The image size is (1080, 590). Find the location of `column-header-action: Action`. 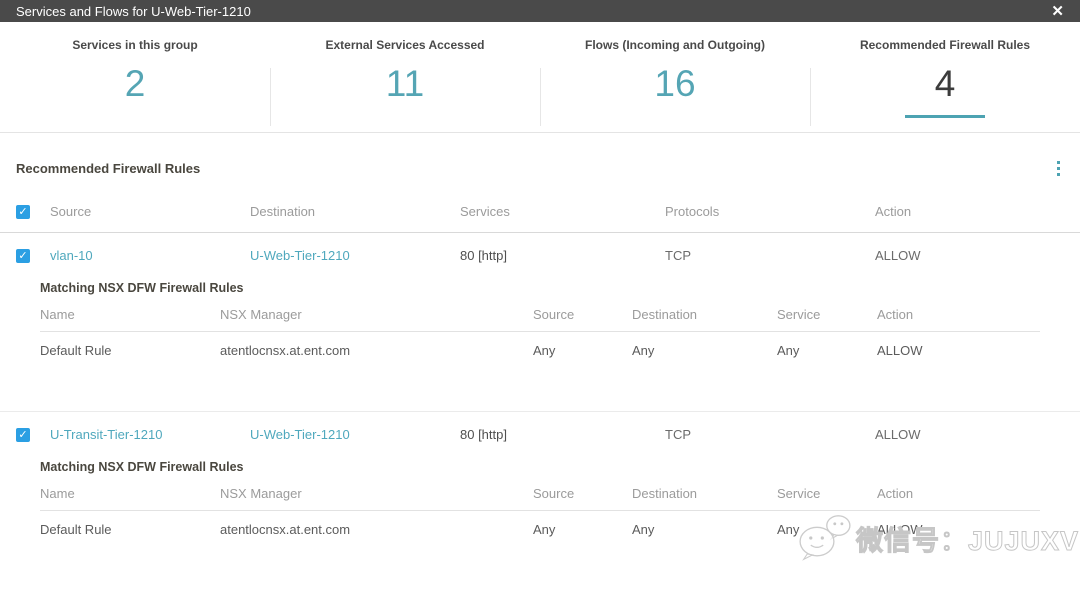

column-header-action: Action is located at coordinates (893, 211).